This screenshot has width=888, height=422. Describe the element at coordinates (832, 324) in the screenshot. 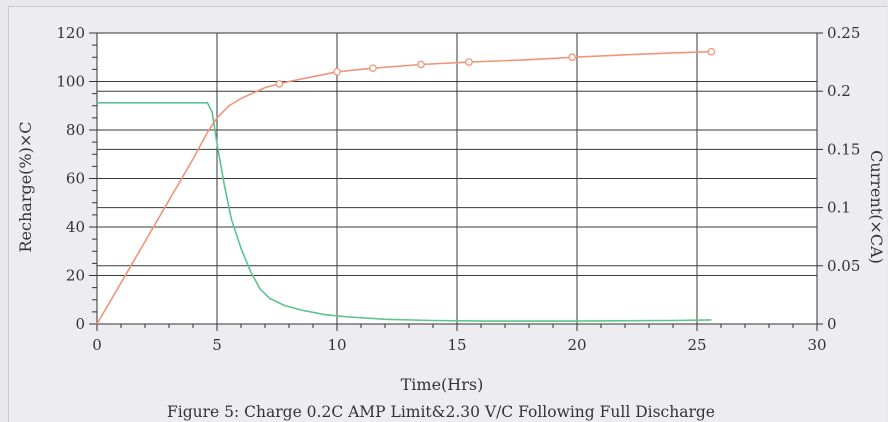

I see `y-right-tick-label: 0` at that location.